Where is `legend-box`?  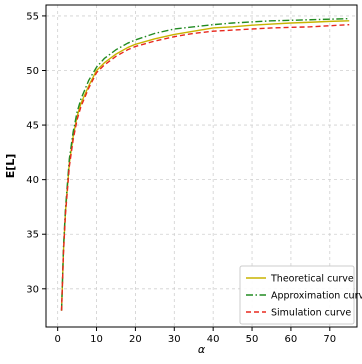 legend-box is located at coordinates (297, 295).